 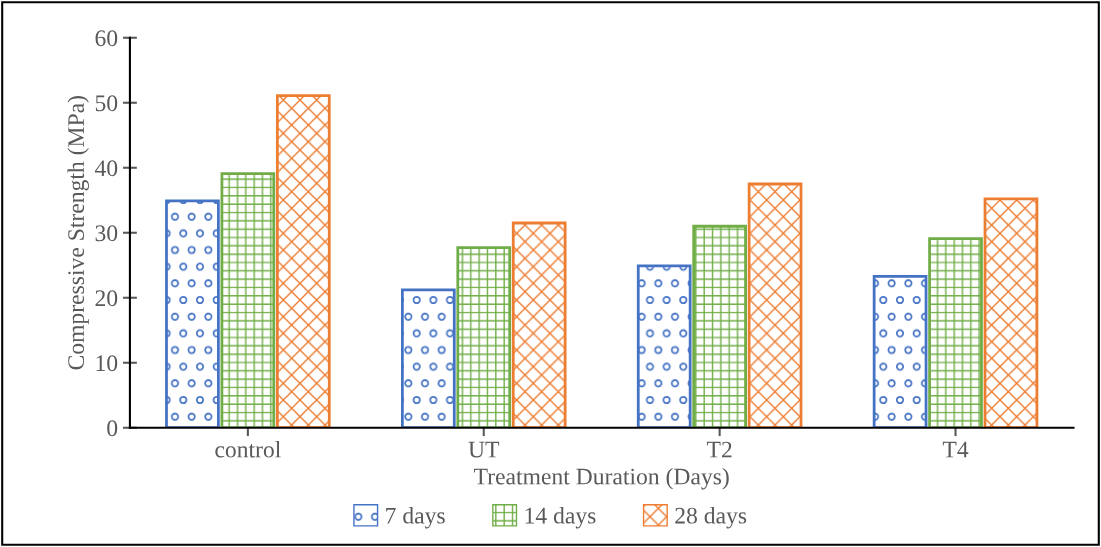 I want to click on legend-label: 28 days, so click(x=711, y=518).